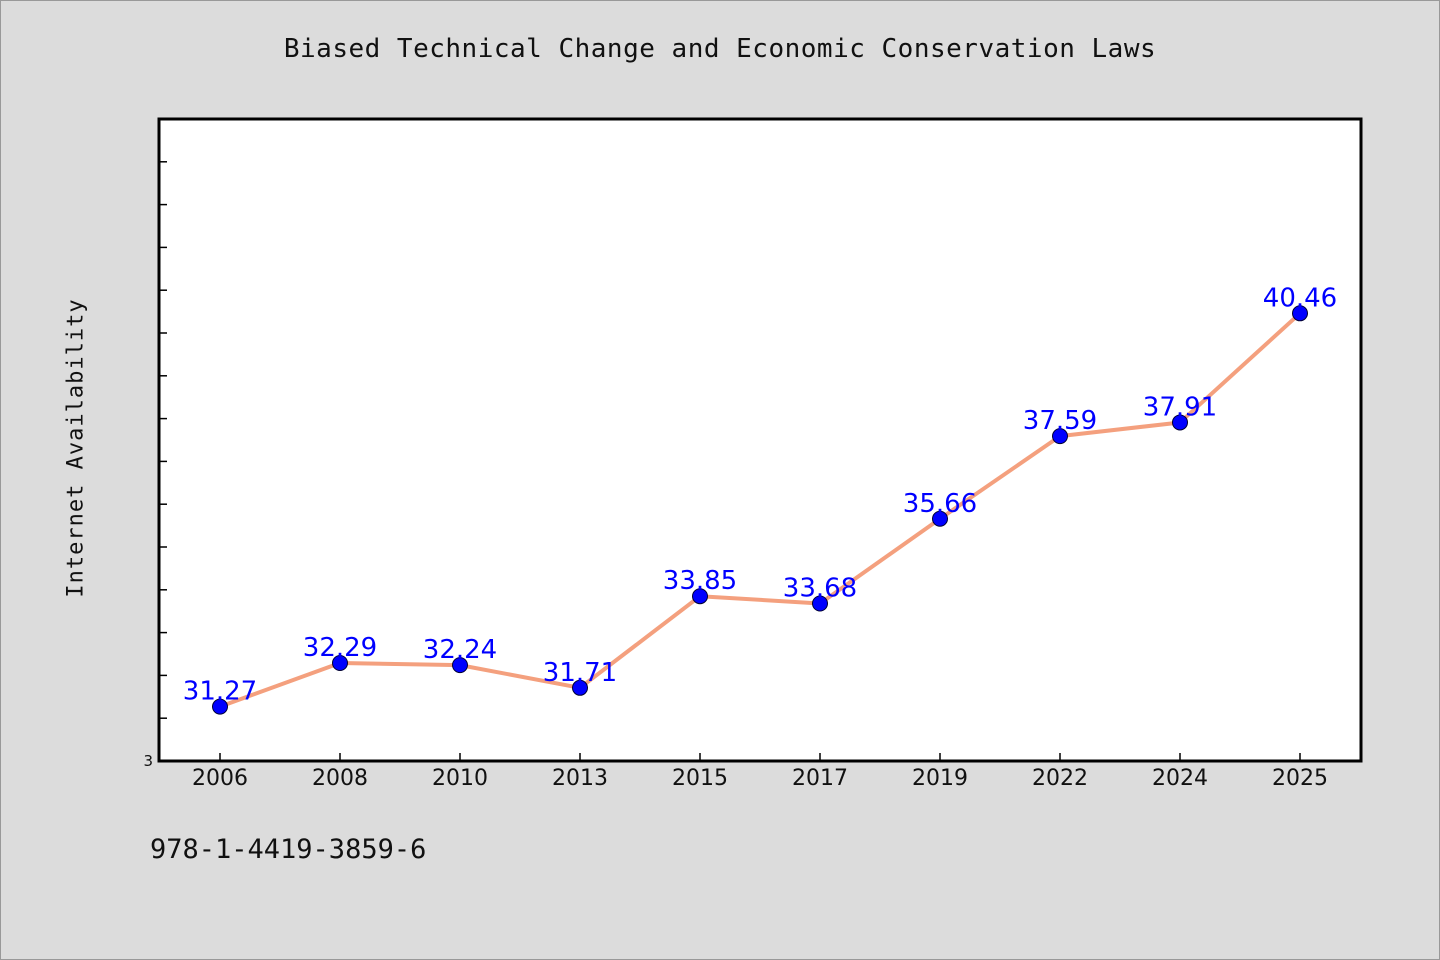 This screenshot has height=960, width=1440. I want to click on x-tick-label: 2013, so click(580, 778).